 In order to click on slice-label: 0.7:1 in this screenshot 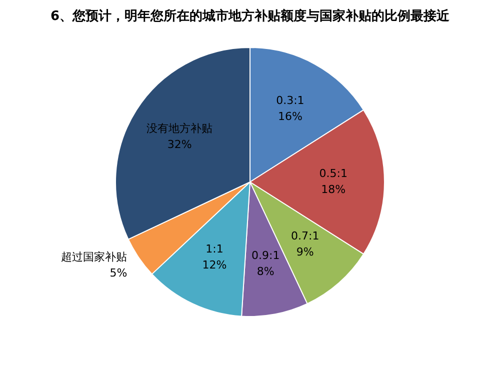, I will do `click(305, 235)`.